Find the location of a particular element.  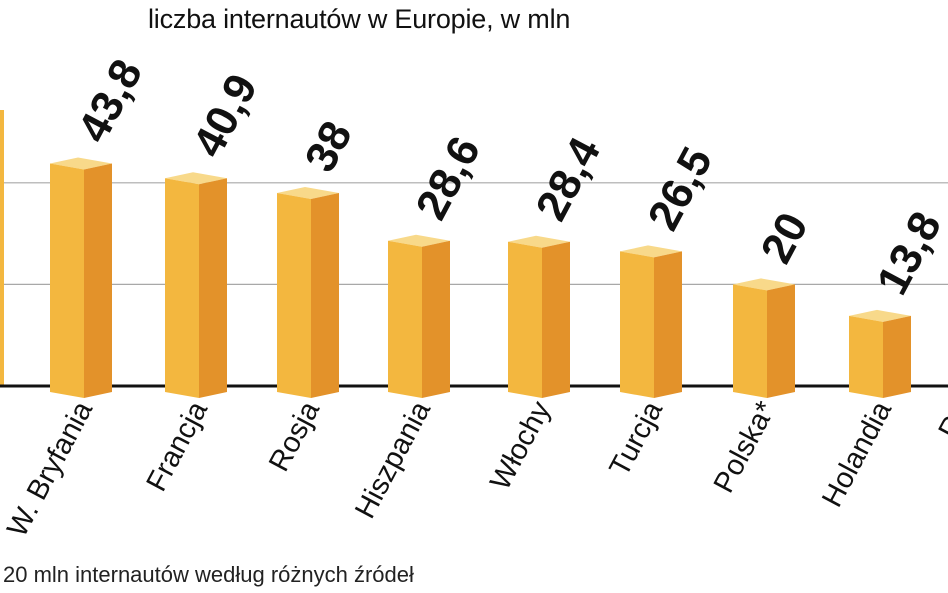

value-label-5: 26,5 is located at coordinates (680, 188).